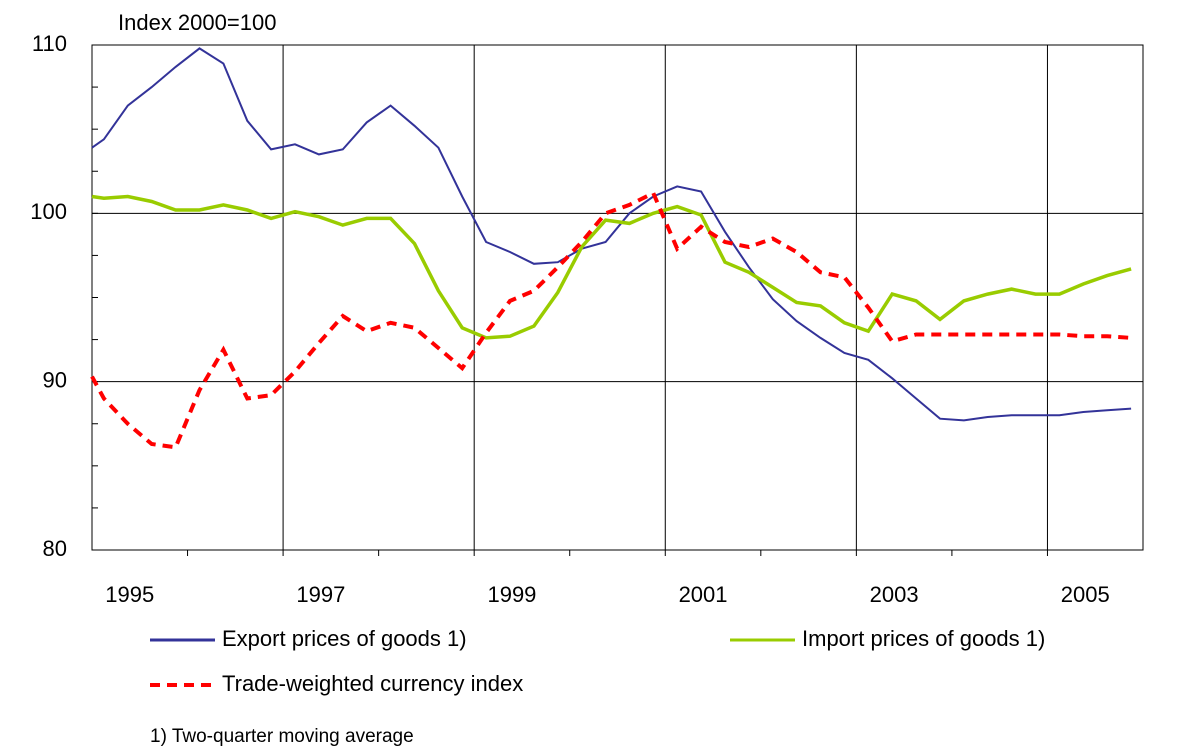  I want to click on y-tick-label: 80, so click(55, 548).